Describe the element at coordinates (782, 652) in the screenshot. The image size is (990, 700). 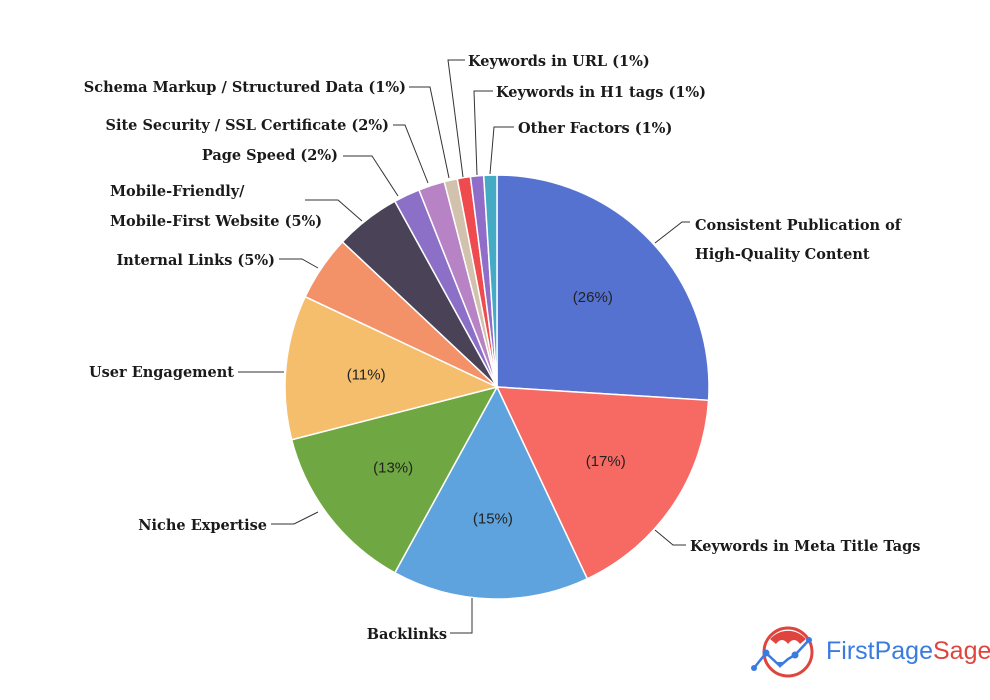
I see `heart-chart-icon` at that location.